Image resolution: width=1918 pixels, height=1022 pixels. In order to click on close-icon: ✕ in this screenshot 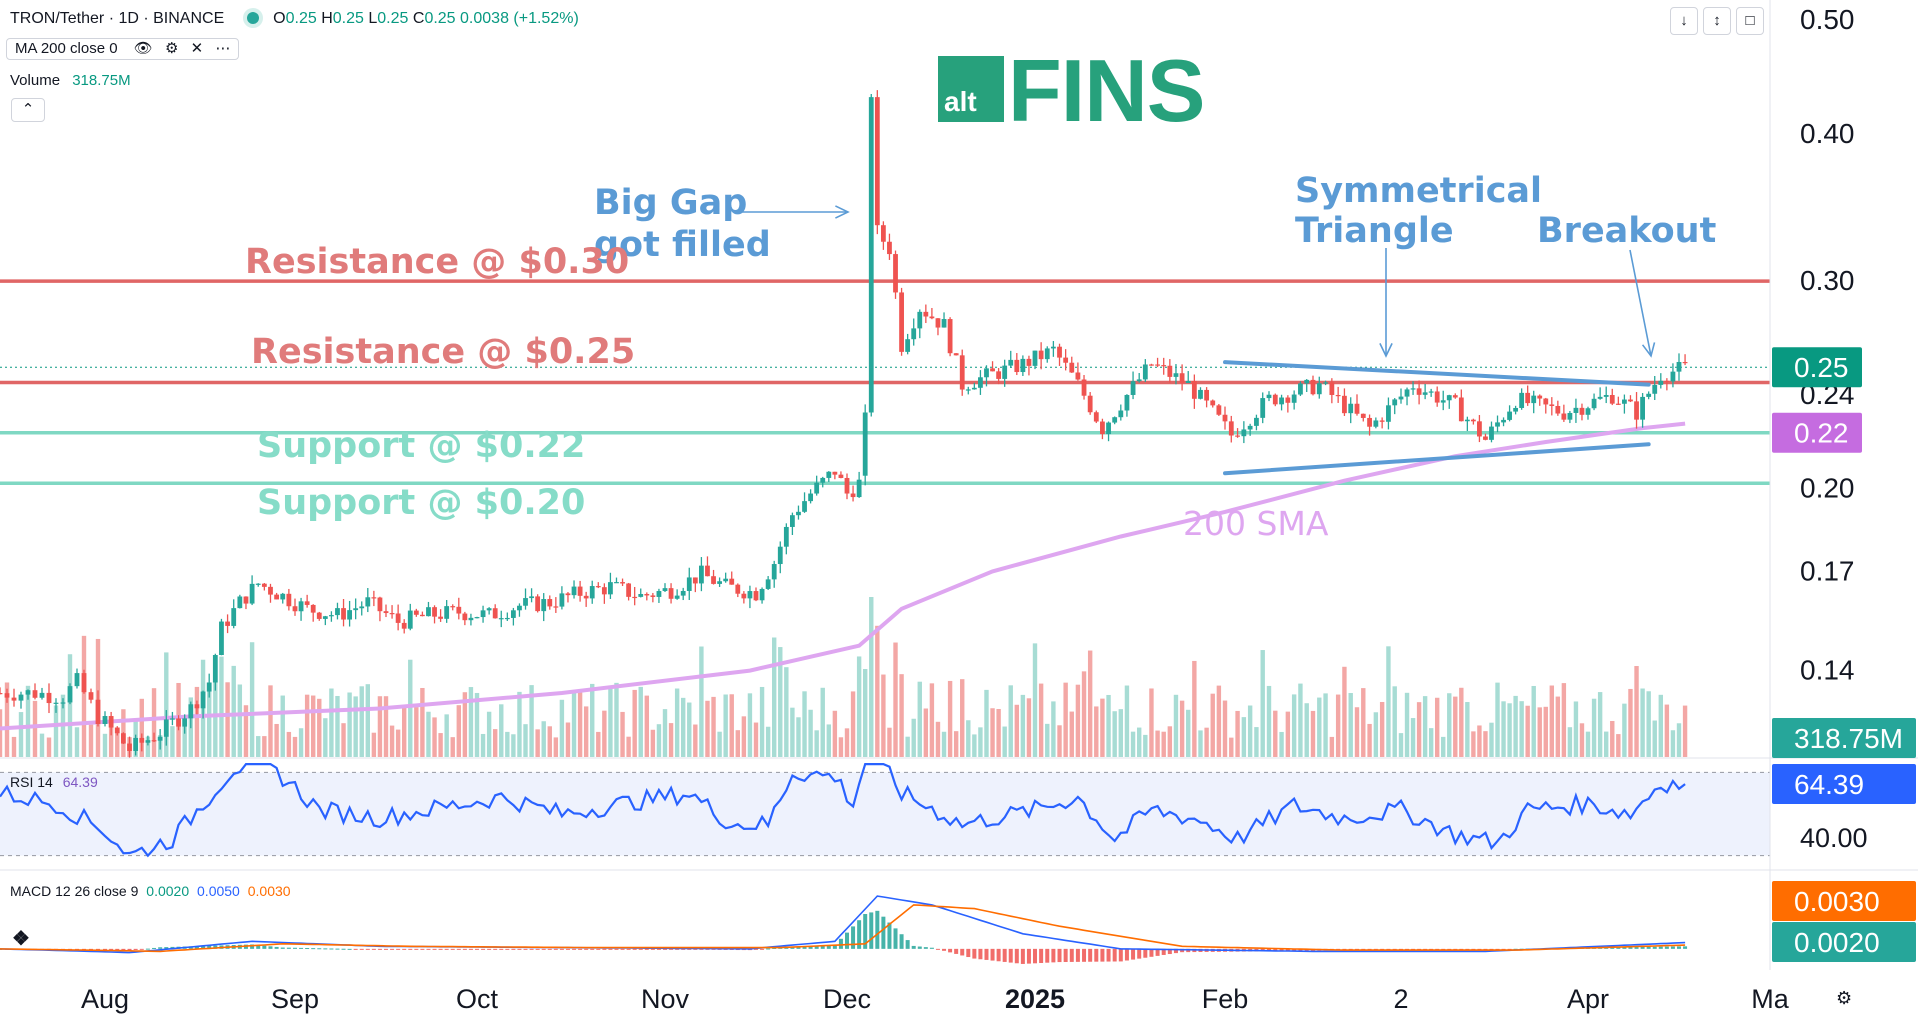, I will do `click(197, 48)`.